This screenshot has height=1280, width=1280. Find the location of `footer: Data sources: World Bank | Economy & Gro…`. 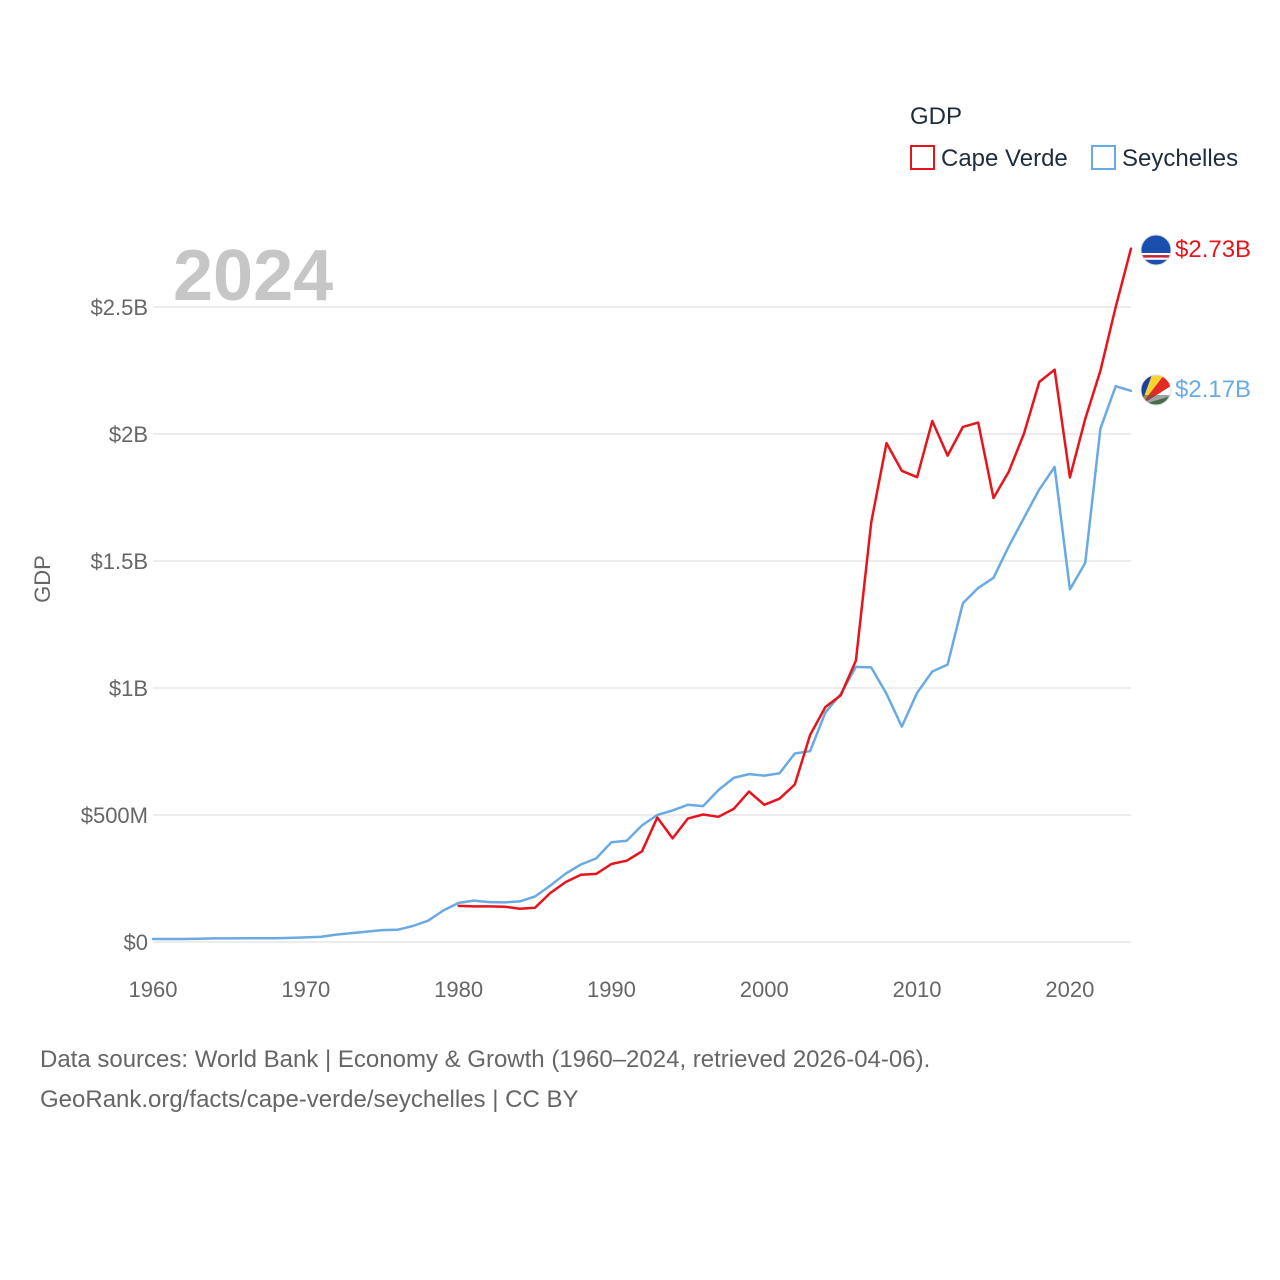

footer: Data sources: World Bank | Economy & Gro… is located at coordinates (640, 1080).